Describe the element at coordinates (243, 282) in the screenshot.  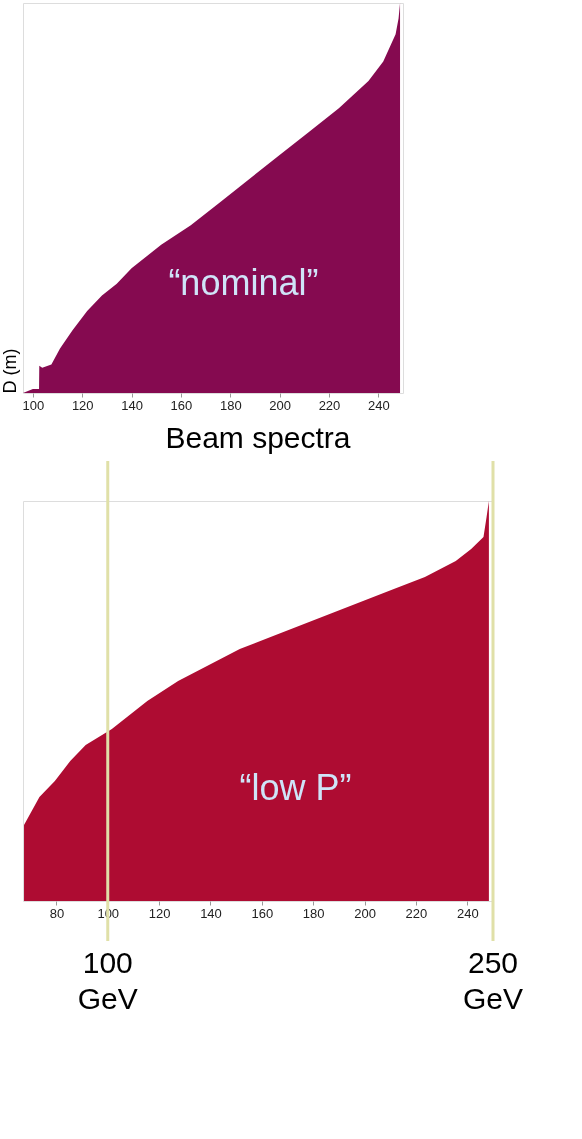
I see `series-label: “nominal”` at that location.